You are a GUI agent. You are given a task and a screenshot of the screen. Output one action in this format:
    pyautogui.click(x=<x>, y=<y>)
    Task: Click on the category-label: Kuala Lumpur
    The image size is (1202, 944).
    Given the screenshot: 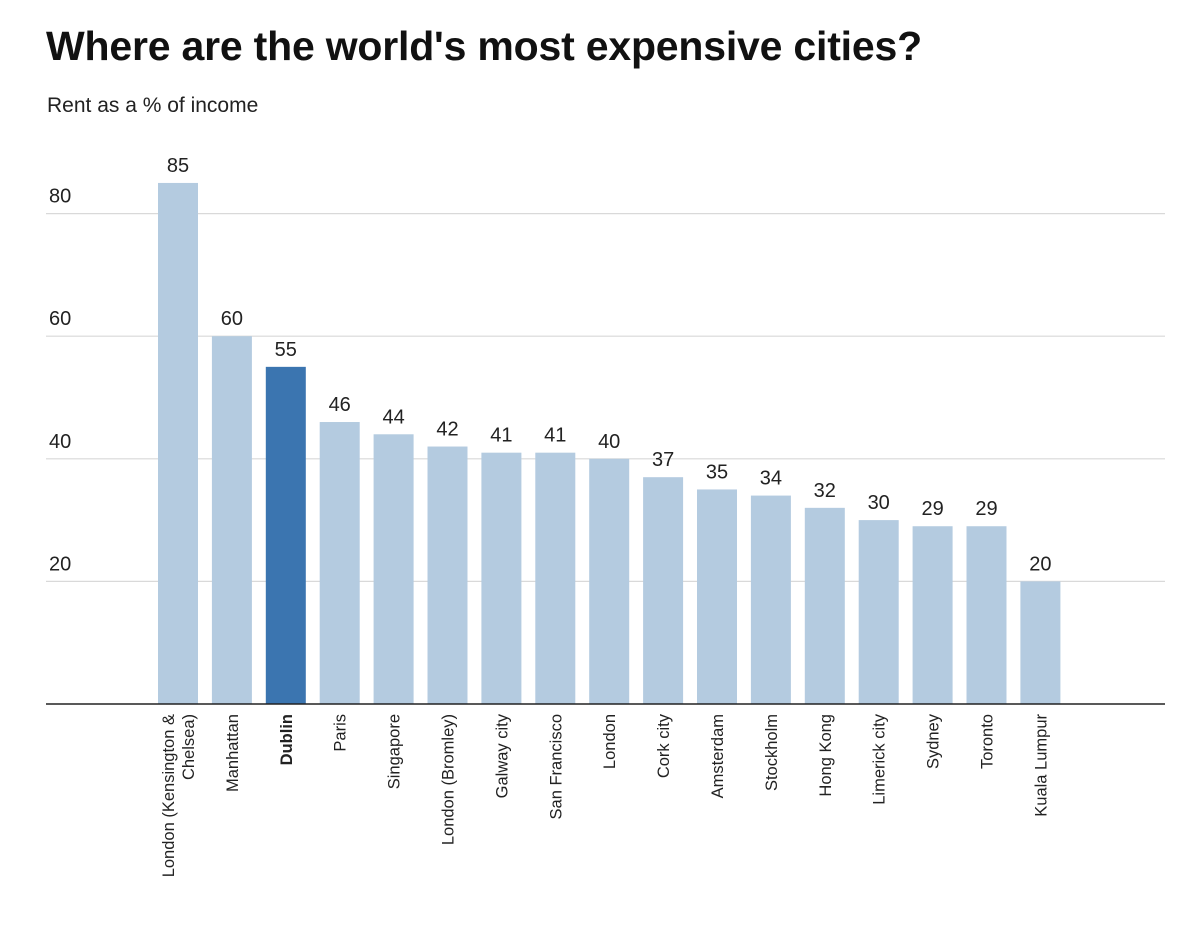 What is the action you would take?
    pyautogui.click(x=1041, y=764)
    